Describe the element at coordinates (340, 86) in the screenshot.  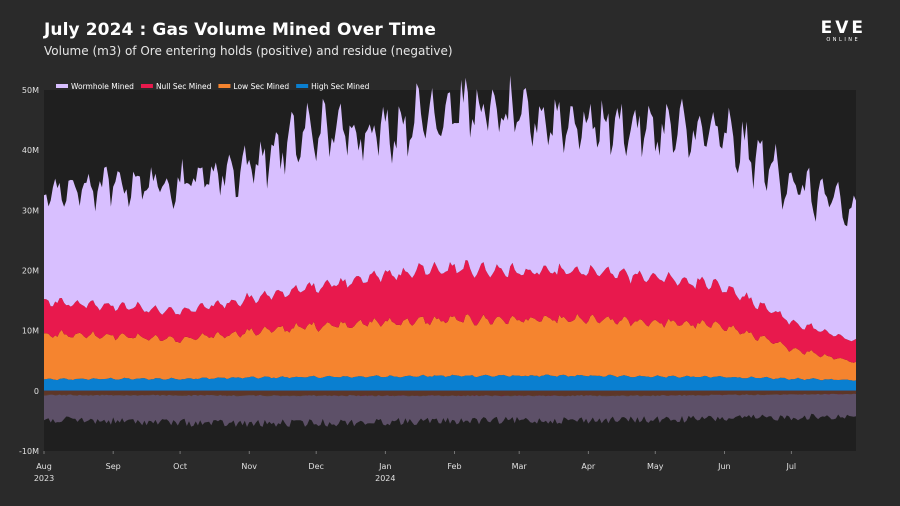
I see `legend-label-highsec: High Sec Mined` at that location.